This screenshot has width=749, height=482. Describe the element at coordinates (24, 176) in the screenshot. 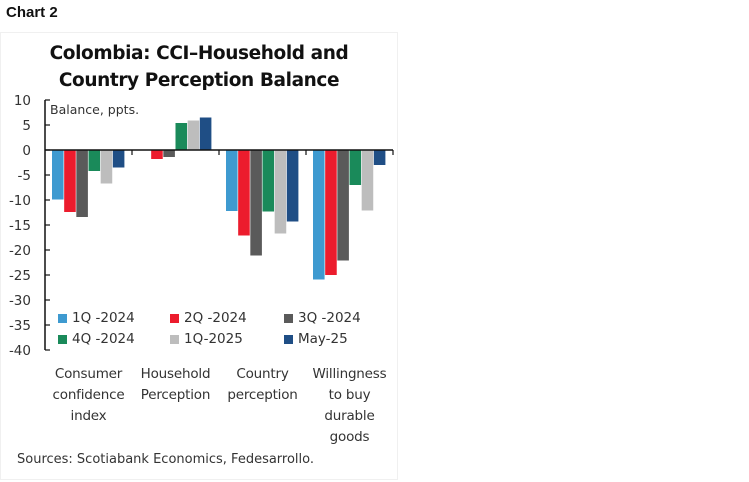

I see `y-tick-label: -5` at that location.